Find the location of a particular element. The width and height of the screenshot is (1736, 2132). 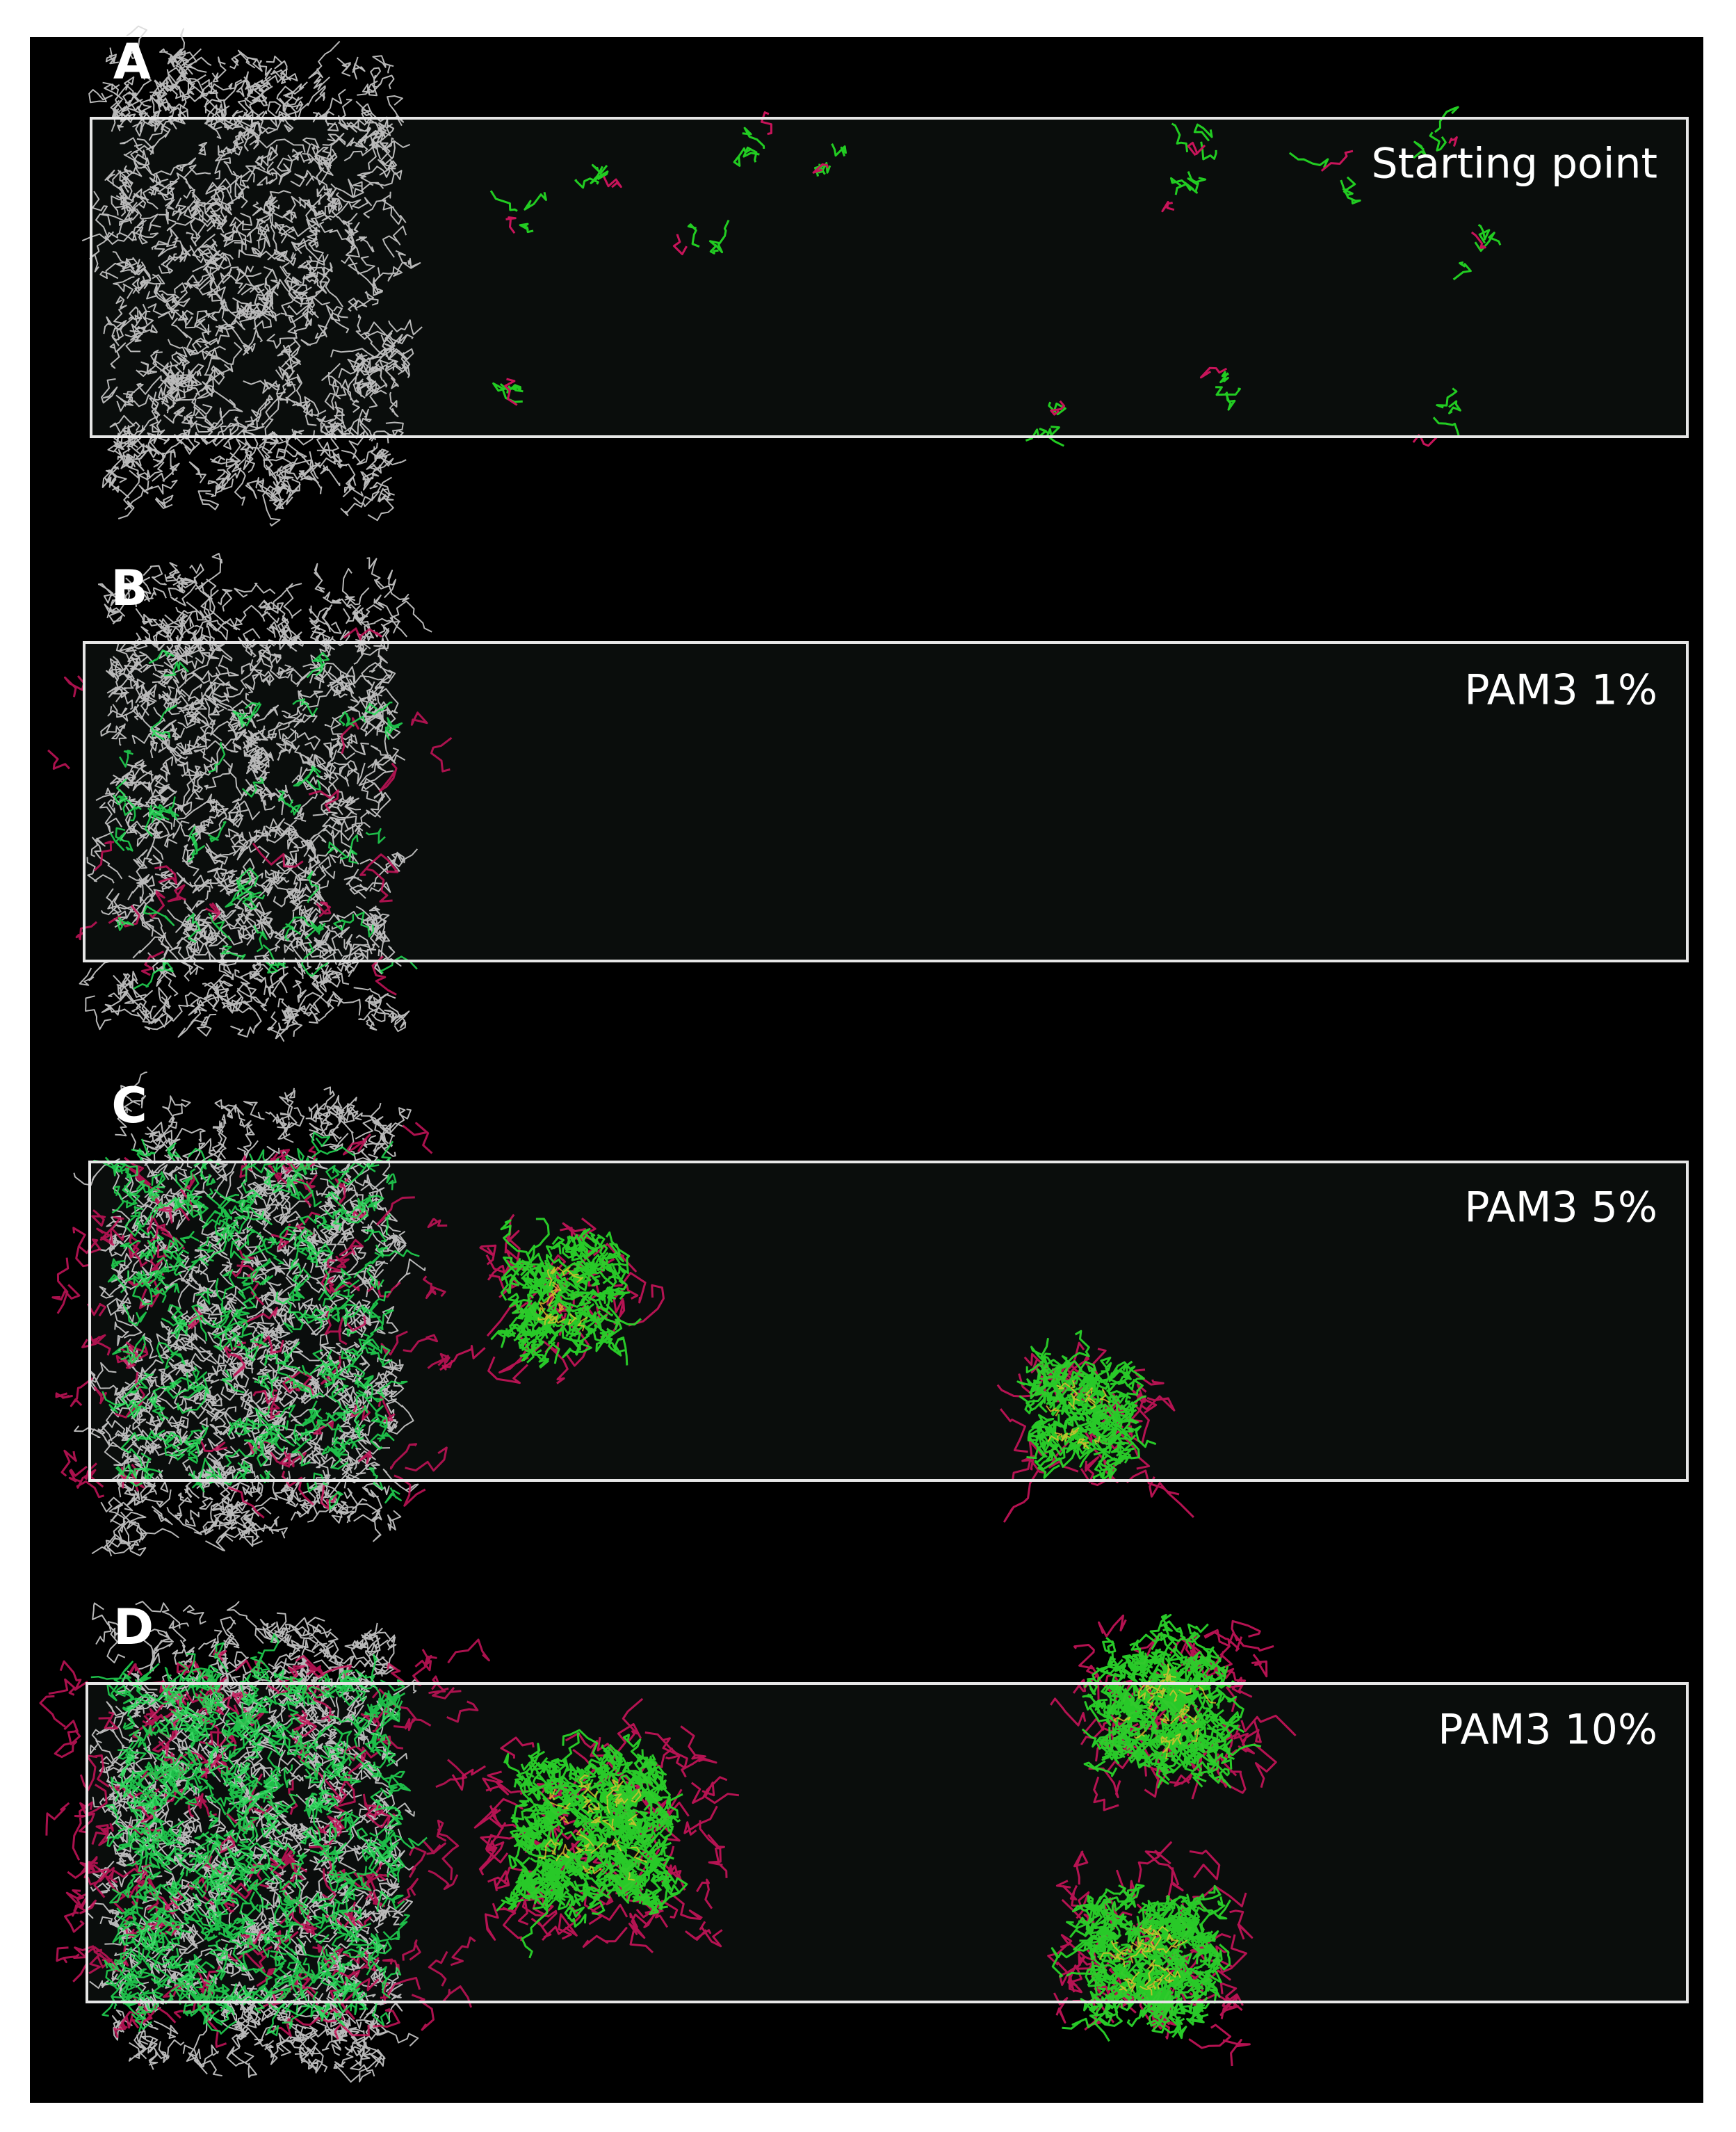

panel-box-fill is located at coordinates (887, 1842).